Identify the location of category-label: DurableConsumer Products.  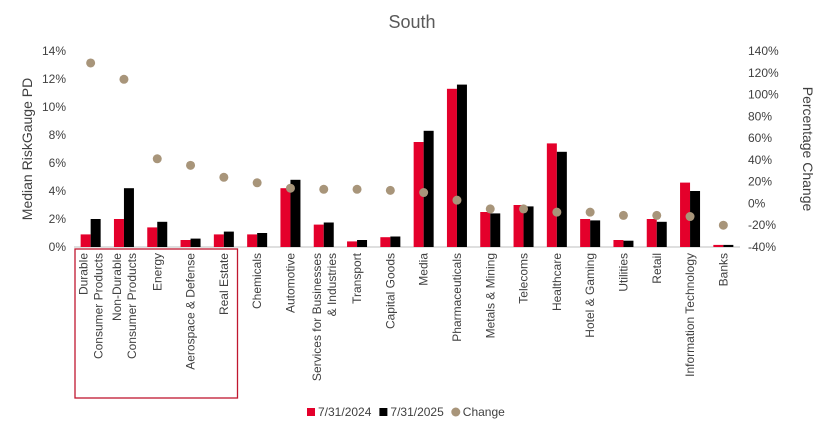
(91, 306).